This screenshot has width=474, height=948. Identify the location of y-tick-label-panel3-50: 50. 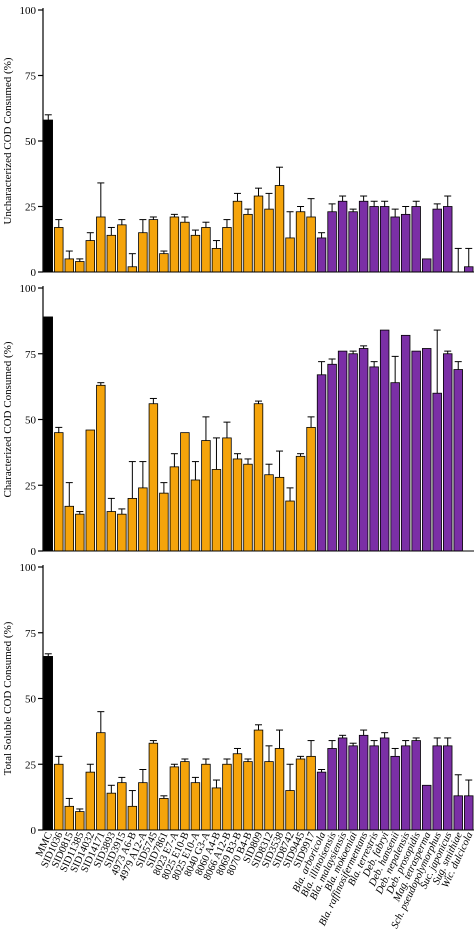
(31, 700).